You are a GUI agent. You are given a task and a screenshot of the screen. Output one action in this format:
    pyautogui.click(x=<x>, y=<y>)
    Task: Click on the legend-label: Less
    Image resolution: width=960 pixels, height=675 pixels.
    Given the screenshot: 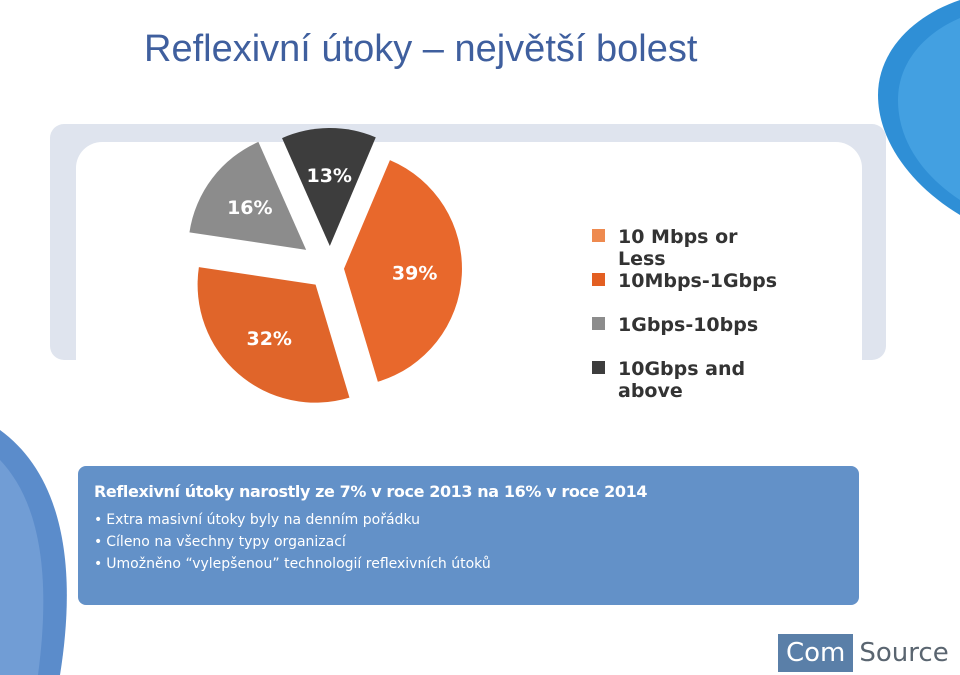 What is the action you would take?
    pyautogui.click(x=642, y=259)
    